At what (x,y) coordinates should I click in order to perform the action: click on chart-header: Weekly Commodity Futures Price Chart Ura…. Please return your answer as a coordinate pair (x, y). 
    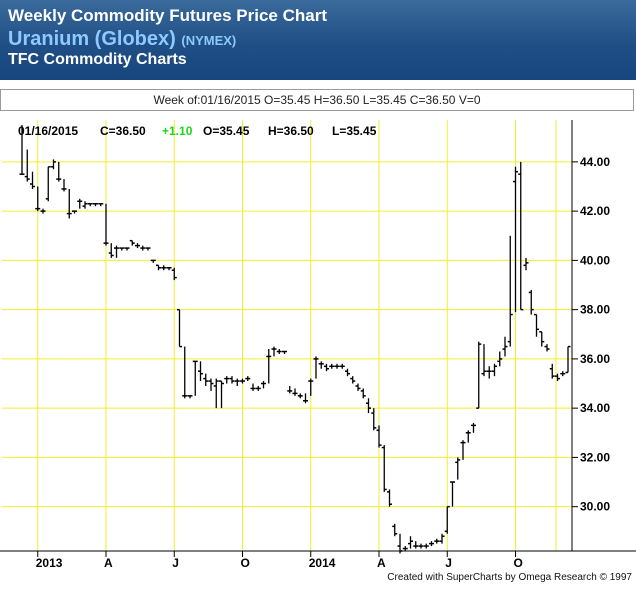
    Looking at the image, I should click on (318, 40).